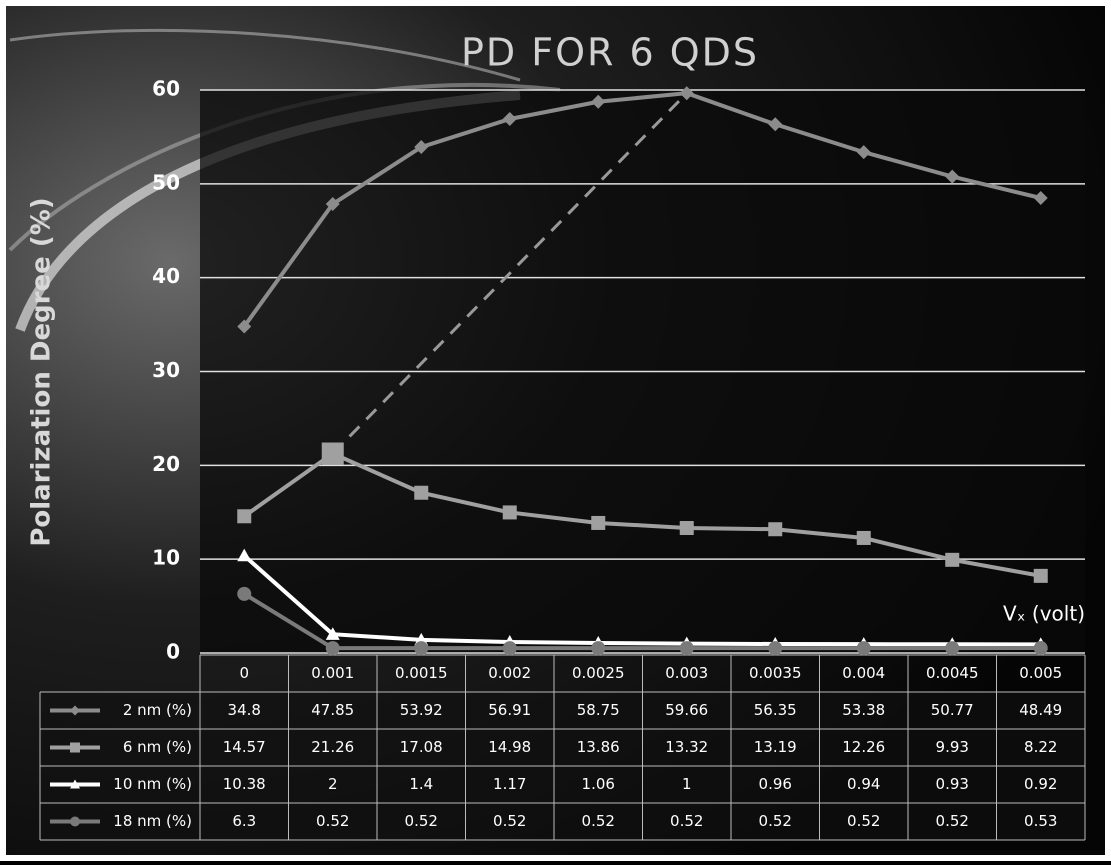 The width and height of the screenshot is (1111, 865). Describe the element at coordinates (265, 55) in the screenshot. I see `swirl` at that location.